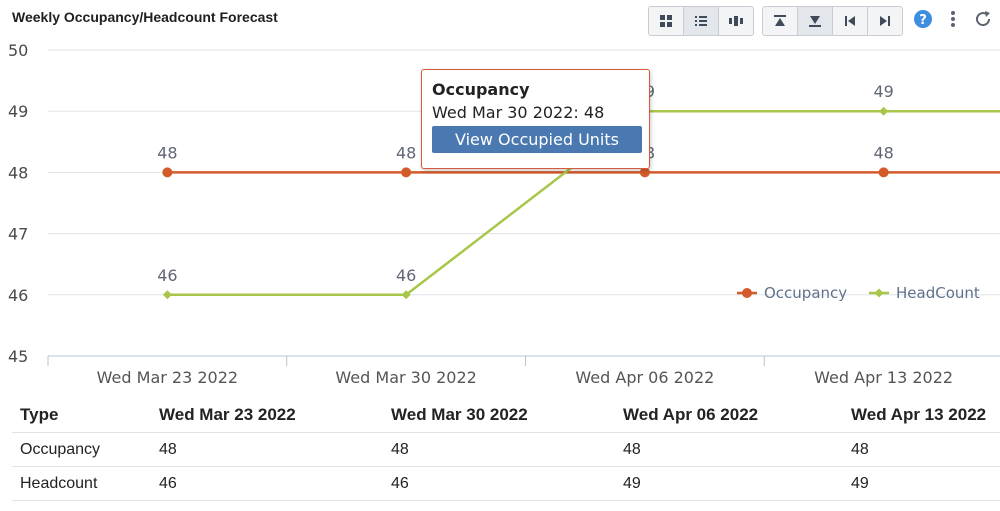 The image size is (1000, 511). What do you see at coordinates (18, 111) in the screenshot?
I see `y-tick-label: 49` at bounding box center [18, 111].